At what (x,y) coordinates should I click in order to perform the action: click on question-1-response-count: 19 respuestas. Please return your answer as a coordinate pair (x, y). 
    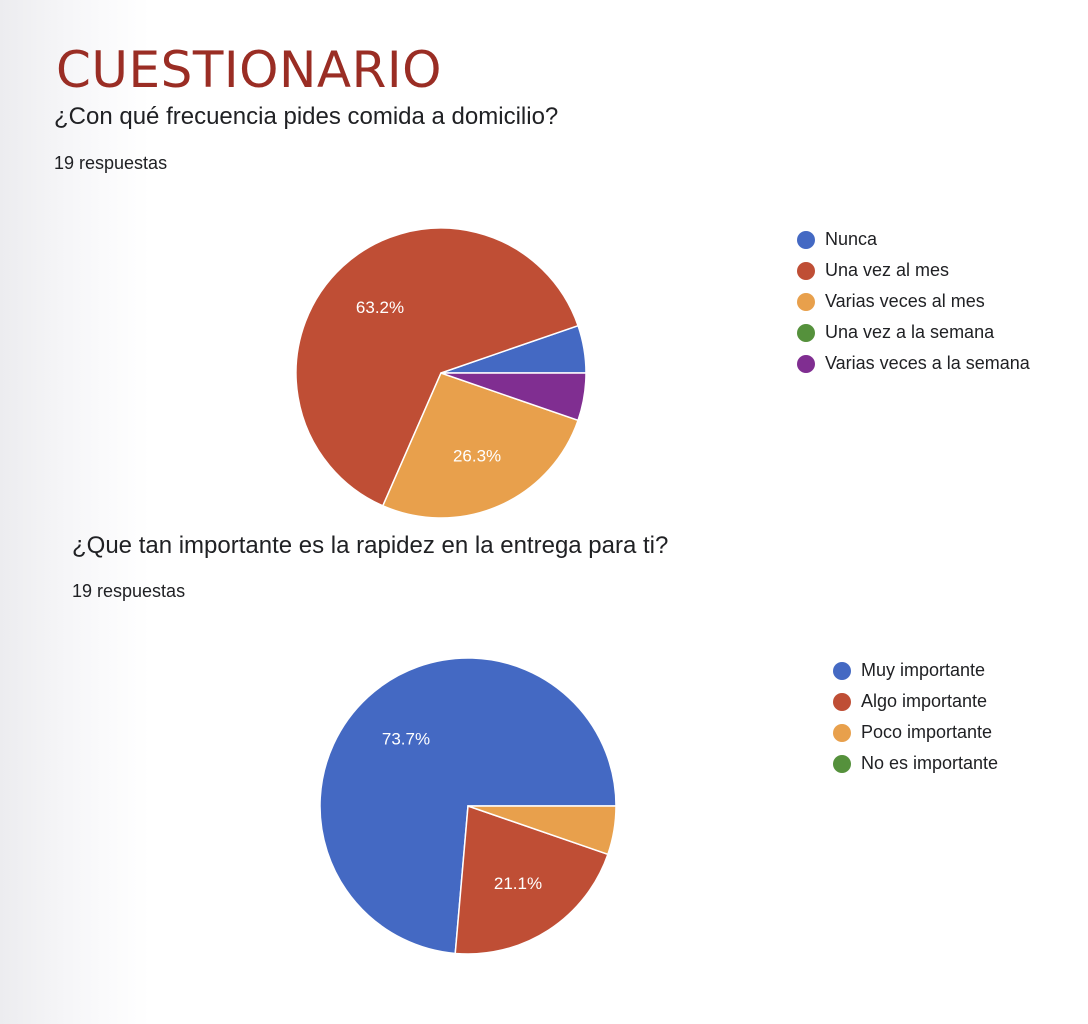
    Looking at the image, I should click on (111, 163).